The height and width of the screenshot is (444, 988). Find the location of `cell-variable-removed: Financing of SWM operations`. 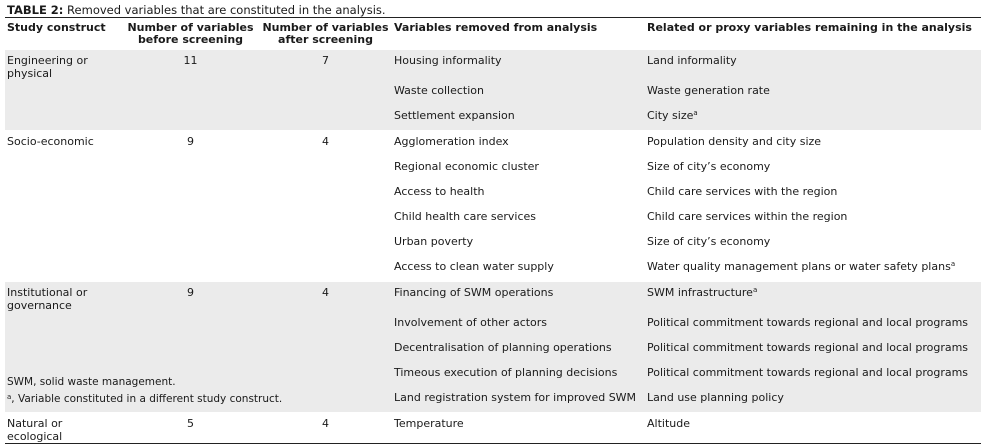

cell-variable-removed: Financing of SWM operations is located at coordinates (518, 296).